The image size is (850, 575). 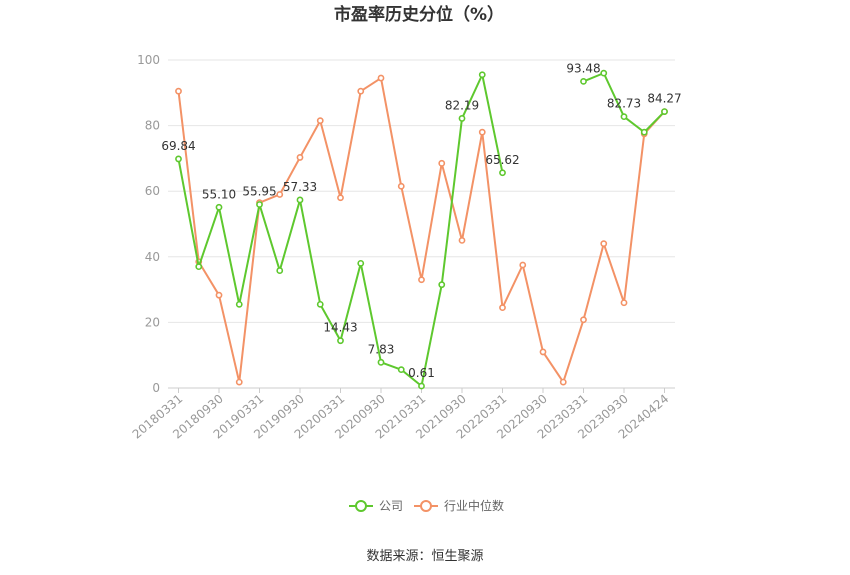 What do you see at coordinates (259, 191) in the screenshot?
I see `data-label: 55.95` at bounding box center [259, 191].